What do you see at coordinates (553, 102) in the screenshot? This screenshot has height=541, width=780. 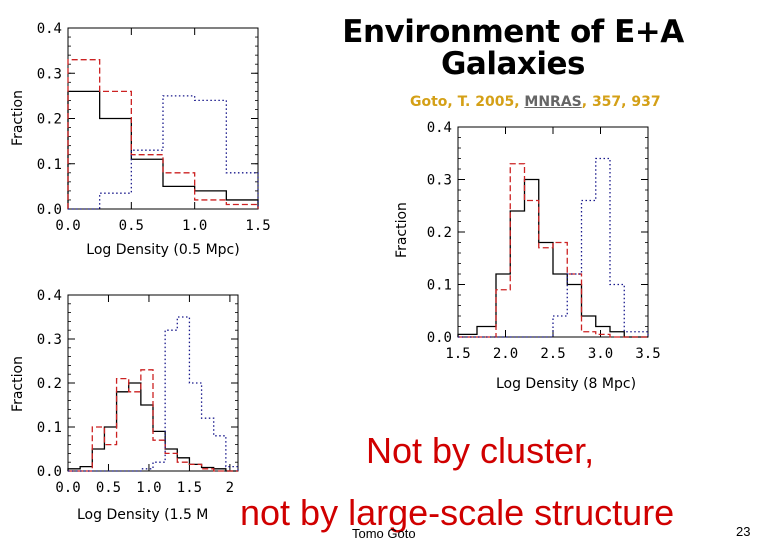 I see `citation-journal-link: MNRAS` at bounding box center [553, 102].